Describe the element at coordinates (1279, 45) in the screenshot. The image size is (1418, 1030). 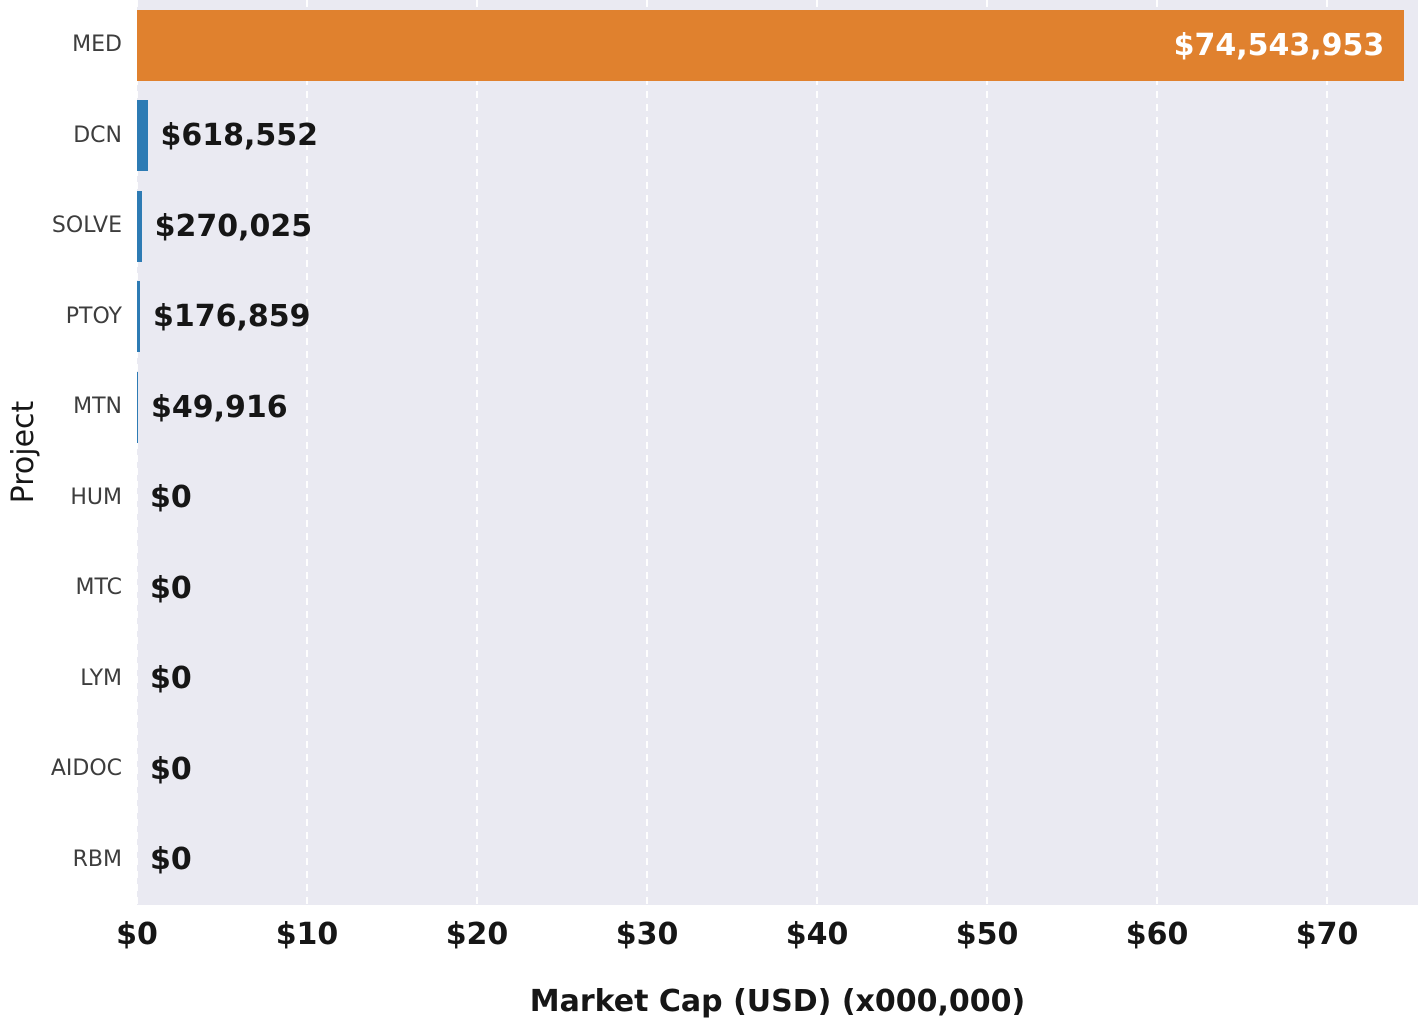
I see `value-label-med: $74,543,953` at that location.